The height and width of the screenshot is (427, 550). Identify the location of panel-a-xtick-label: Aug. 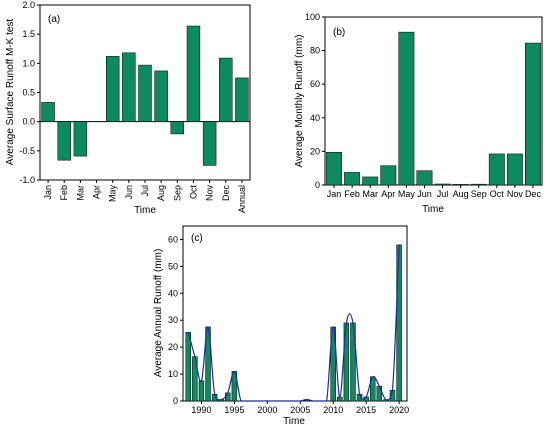
(161, 193).